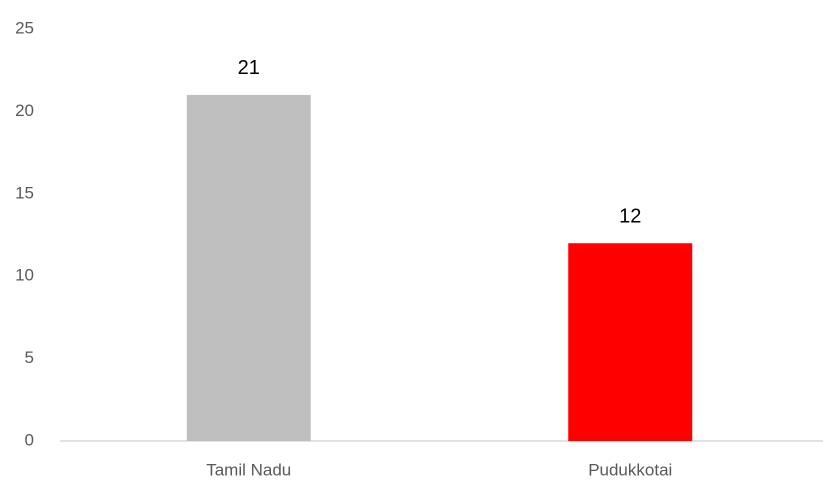  I want to click on y-tick-label: 10, so click(24, 275).